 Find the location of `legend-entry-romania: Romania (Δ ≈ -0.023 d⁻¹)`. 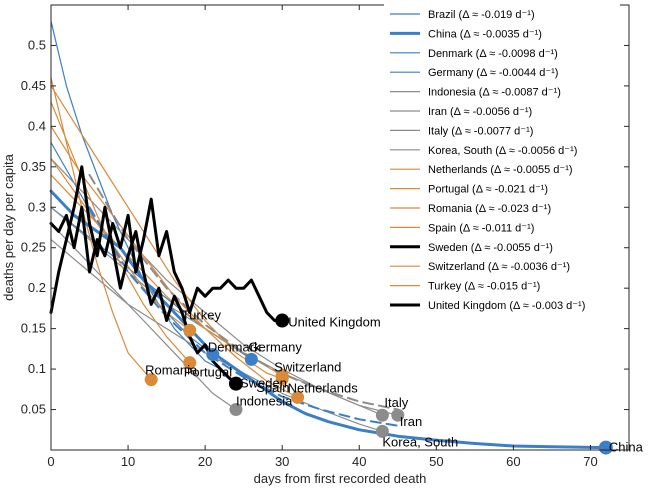

legend-entry-romania: Romania (Δ ≈ -0.023 d⁻¹) is located at coordinates (489, 209).